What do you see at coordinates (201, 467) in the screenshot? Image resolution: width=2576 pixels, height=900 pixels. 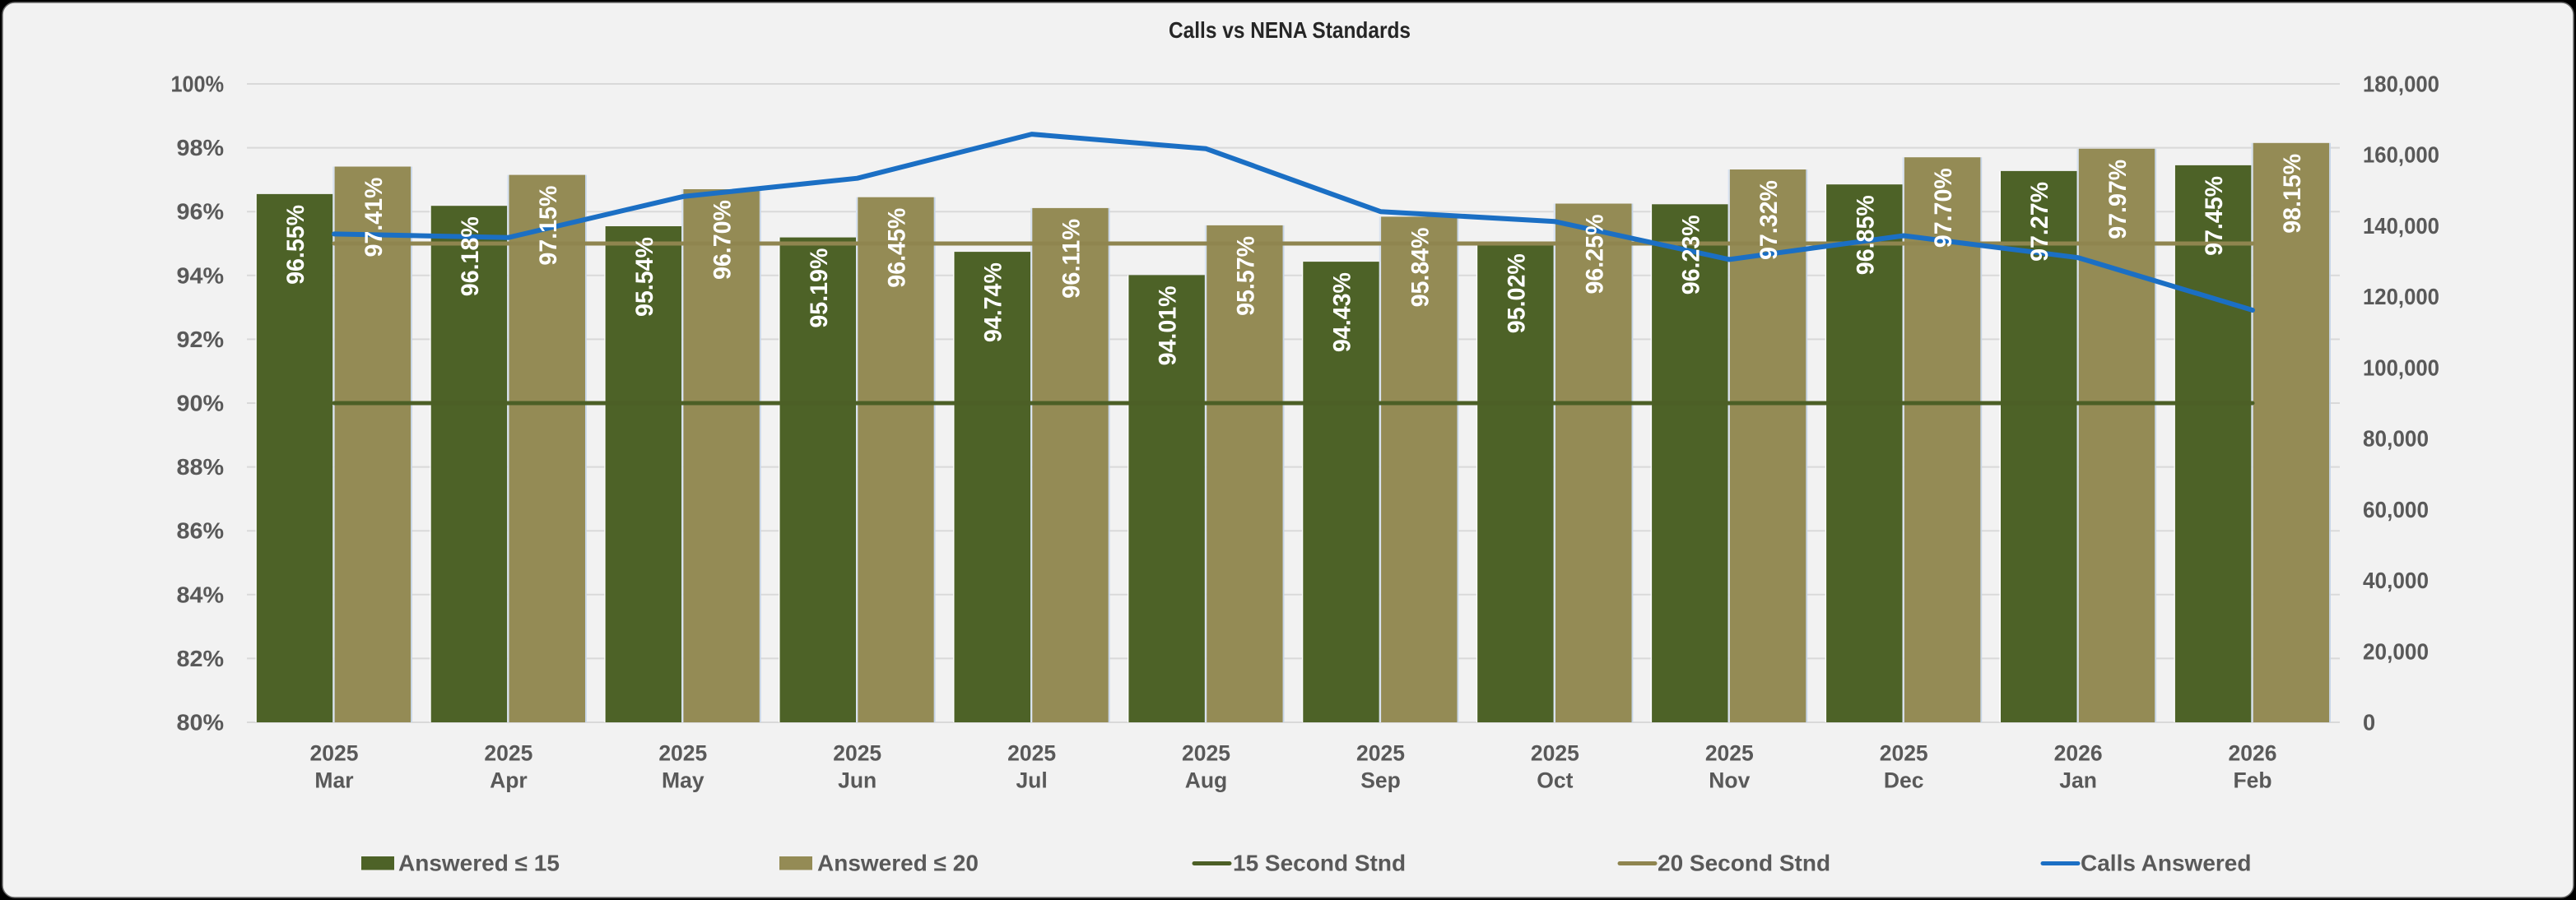 I see `svg-text: 88%` at bounding box center [201, 467].